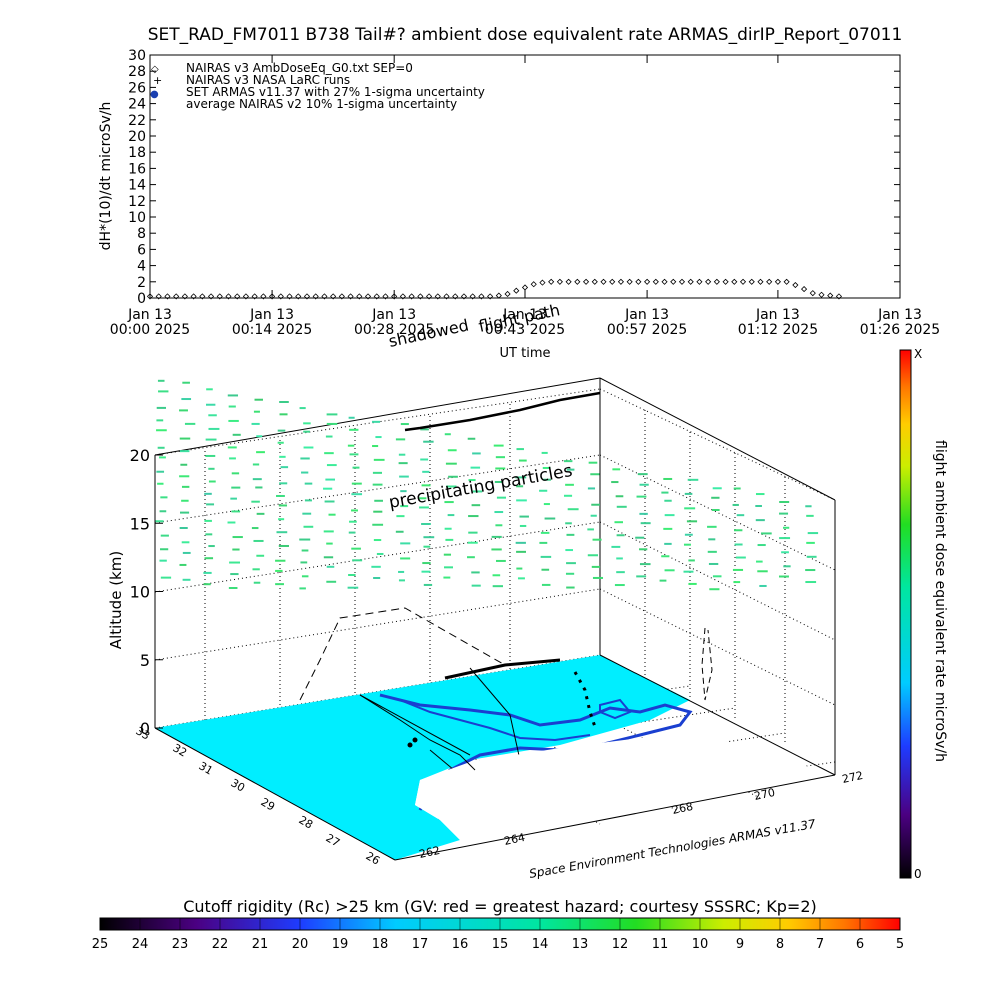  What do you see at coordinates (137, 202) in the screenshot?
I see `y-tick-label: 12` at bounding box center [137, 202].